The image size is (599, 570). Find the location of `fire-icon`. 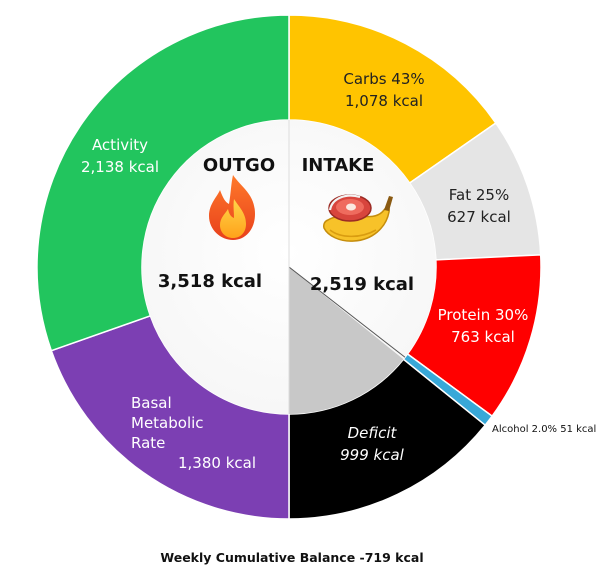

fire-icon is located at coordinates (232, 207).